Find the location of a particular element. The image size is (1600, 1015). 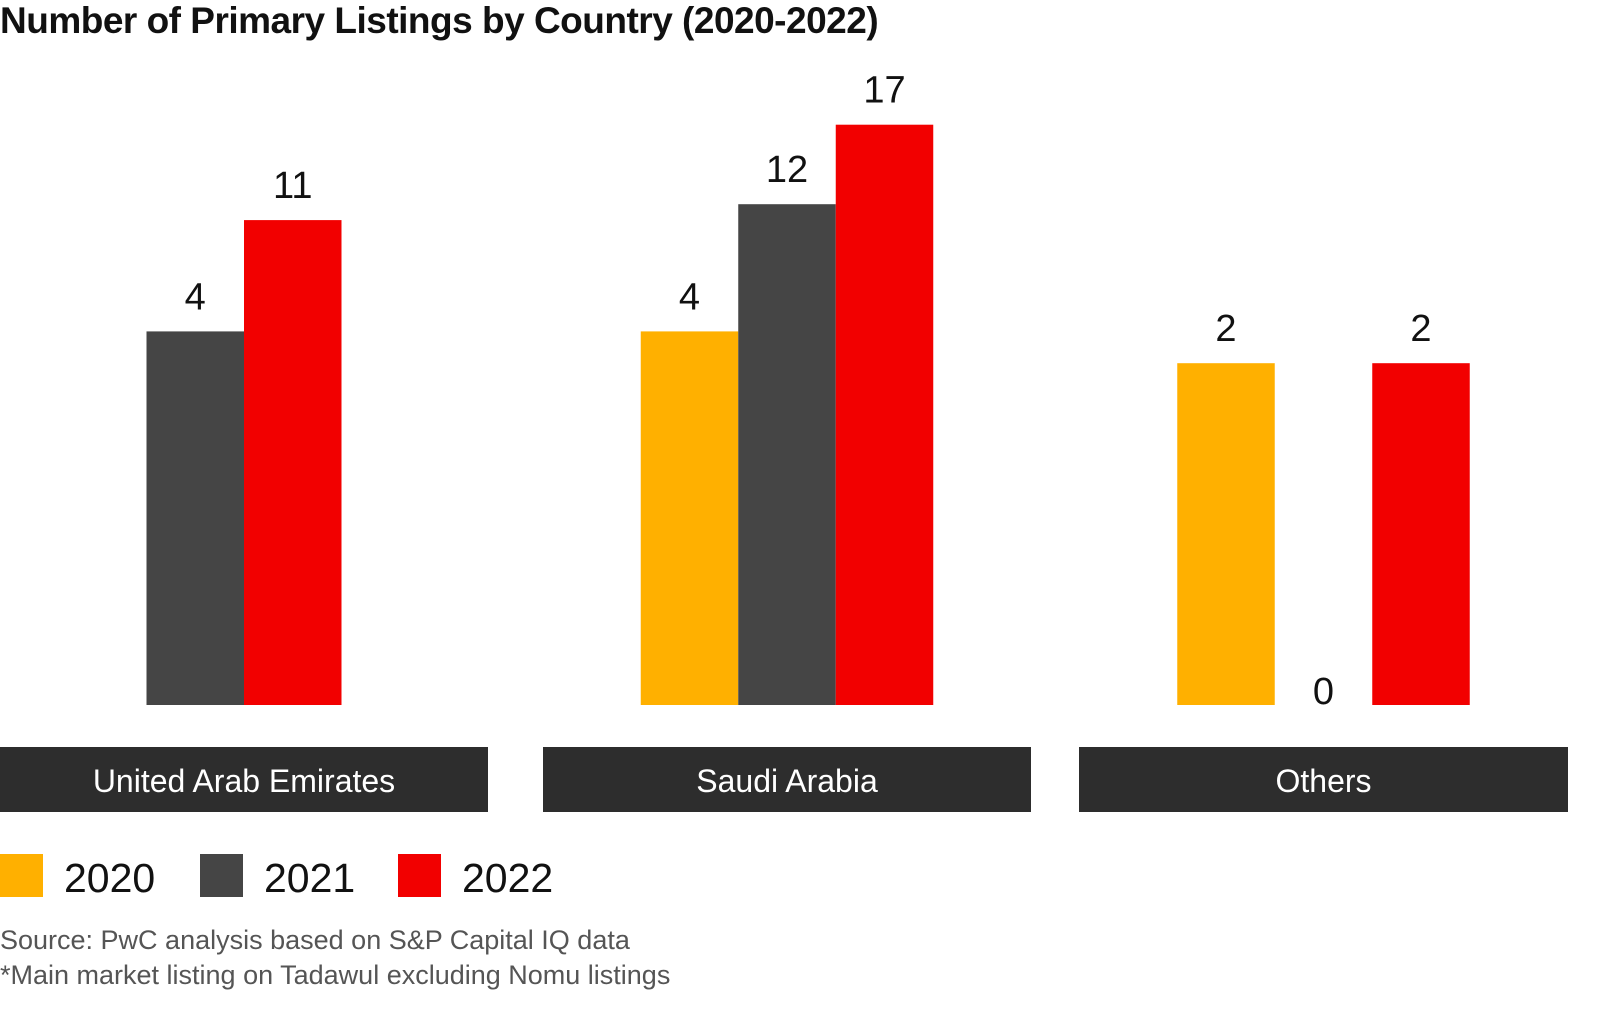

bar-saudi-arabia-2021 is located at coordinates (787, 454).